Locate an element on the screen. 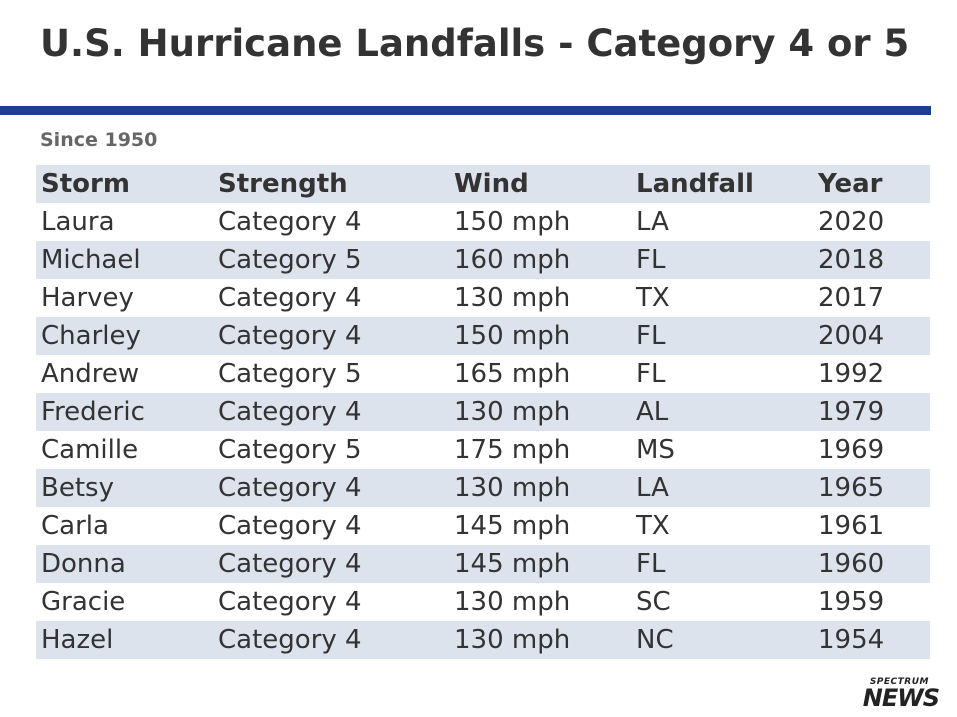  cell-year: 2004 is located at coordinates (851, 336).